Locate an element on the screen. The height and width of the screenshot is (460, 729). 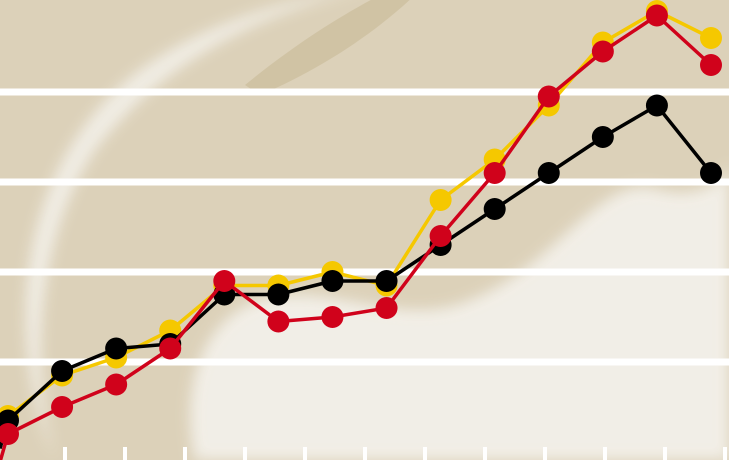
background-shade-band is located at coordinates (327, 47).